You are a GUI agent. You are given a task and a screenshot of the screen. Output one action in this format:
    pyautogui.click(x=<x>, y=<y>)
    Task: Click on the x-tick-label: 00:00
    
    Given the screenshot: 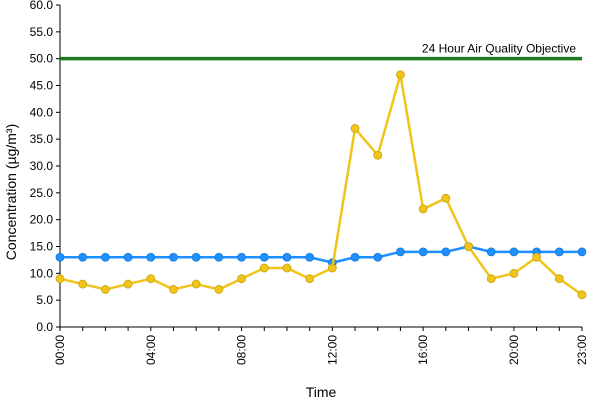 What is the action you would take?
    pyautogui.click(x=60, y=350)
    